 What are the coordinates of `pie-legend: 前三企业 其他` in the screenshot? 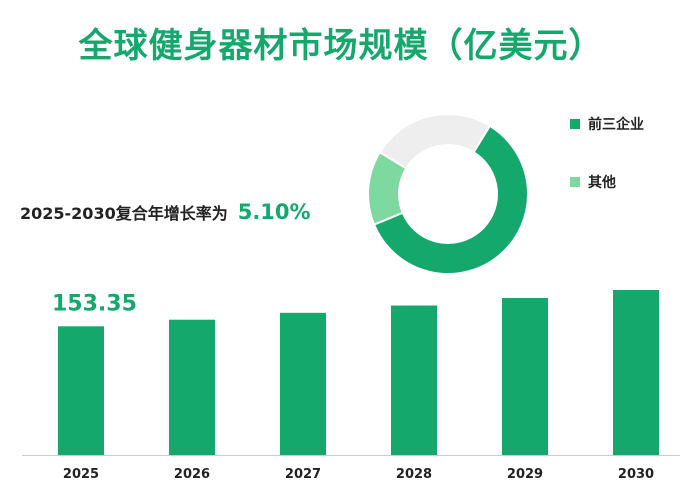 It's located at (607, 172).